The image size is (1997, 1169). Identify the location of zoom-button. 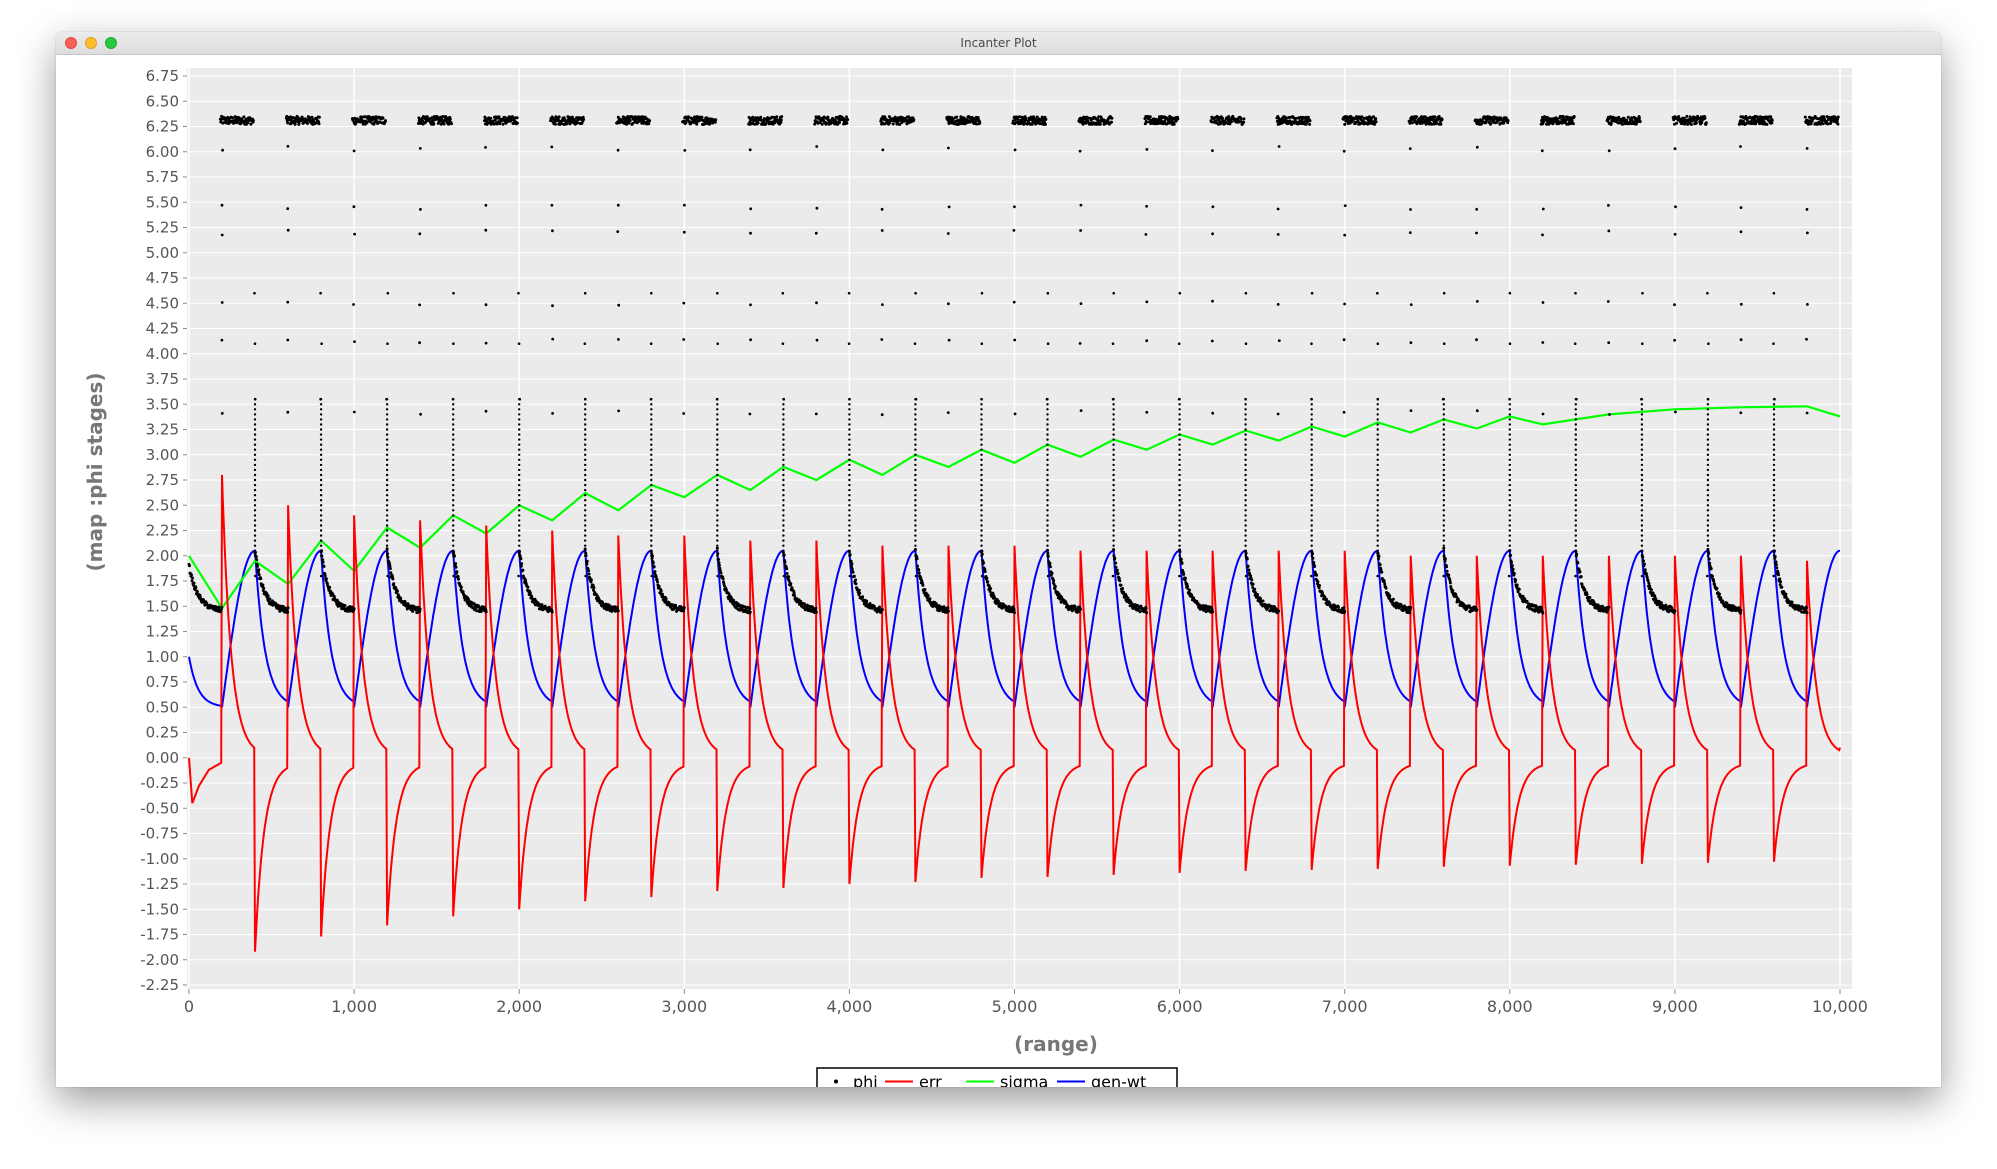
(111, 43).